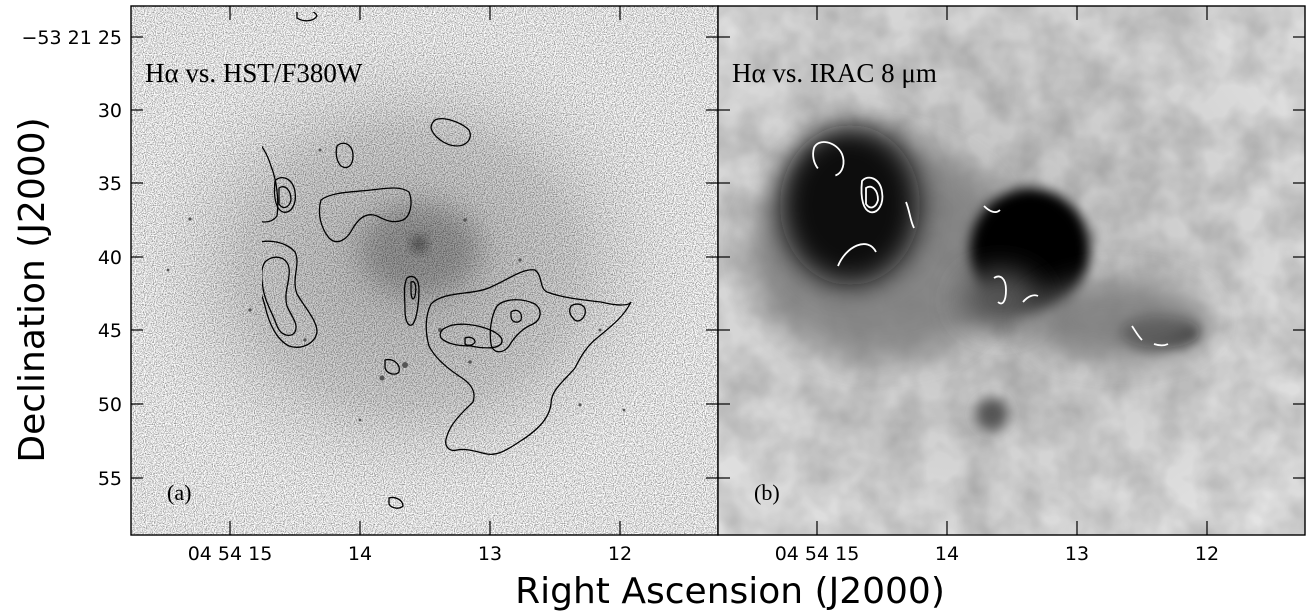  Describe the element at coordinates (254, 73) in the screenshot. I see `panel-a-title: Hα vs. HST/F380W` at that location.